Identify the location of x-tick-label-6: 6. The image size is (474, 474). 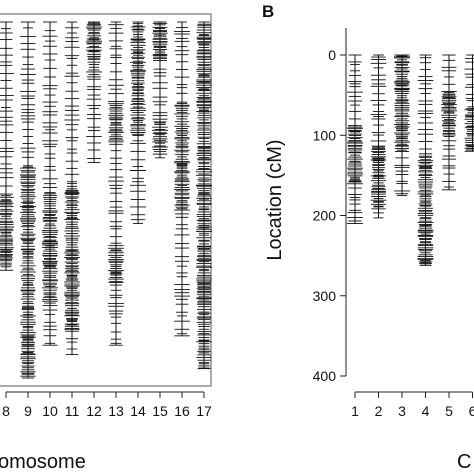
(471, 411).